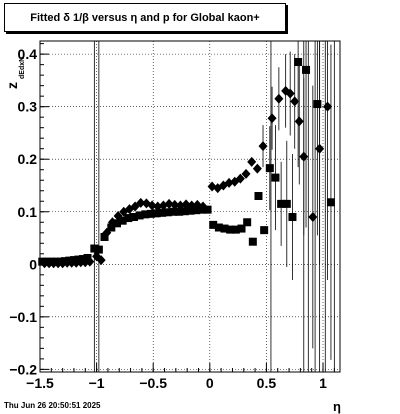 Image resolution: width=400 pixels, height=414 pixels. Describe the element at coordinates (210, 383) in the screenshot. I see `x-tick-label: 0` at that location.